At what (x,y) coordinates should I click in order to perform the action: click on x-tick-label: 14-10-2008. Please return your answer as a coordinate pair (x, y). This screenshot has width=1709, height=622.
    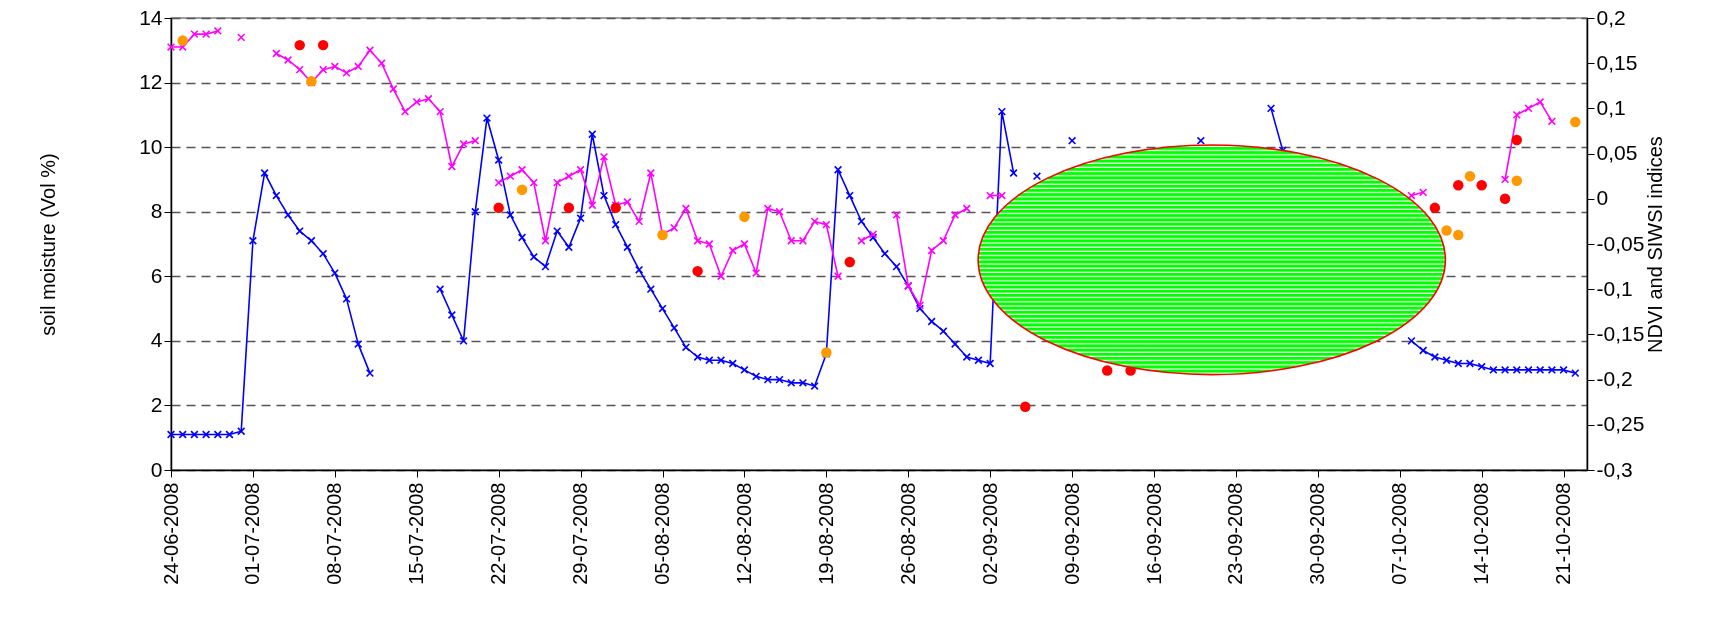
    Looking at the image, I should click on (1481, 533).